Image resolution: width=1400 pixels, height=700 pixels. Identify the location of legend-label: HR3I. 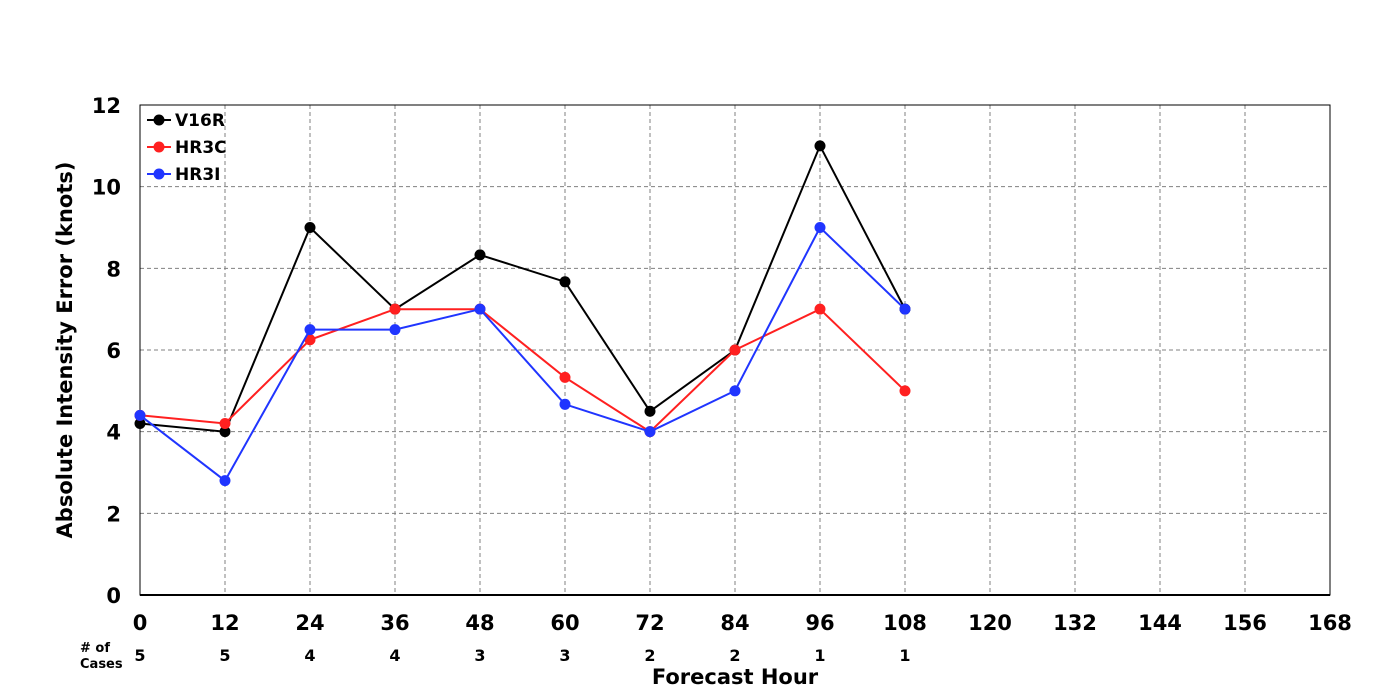
(197, 175).